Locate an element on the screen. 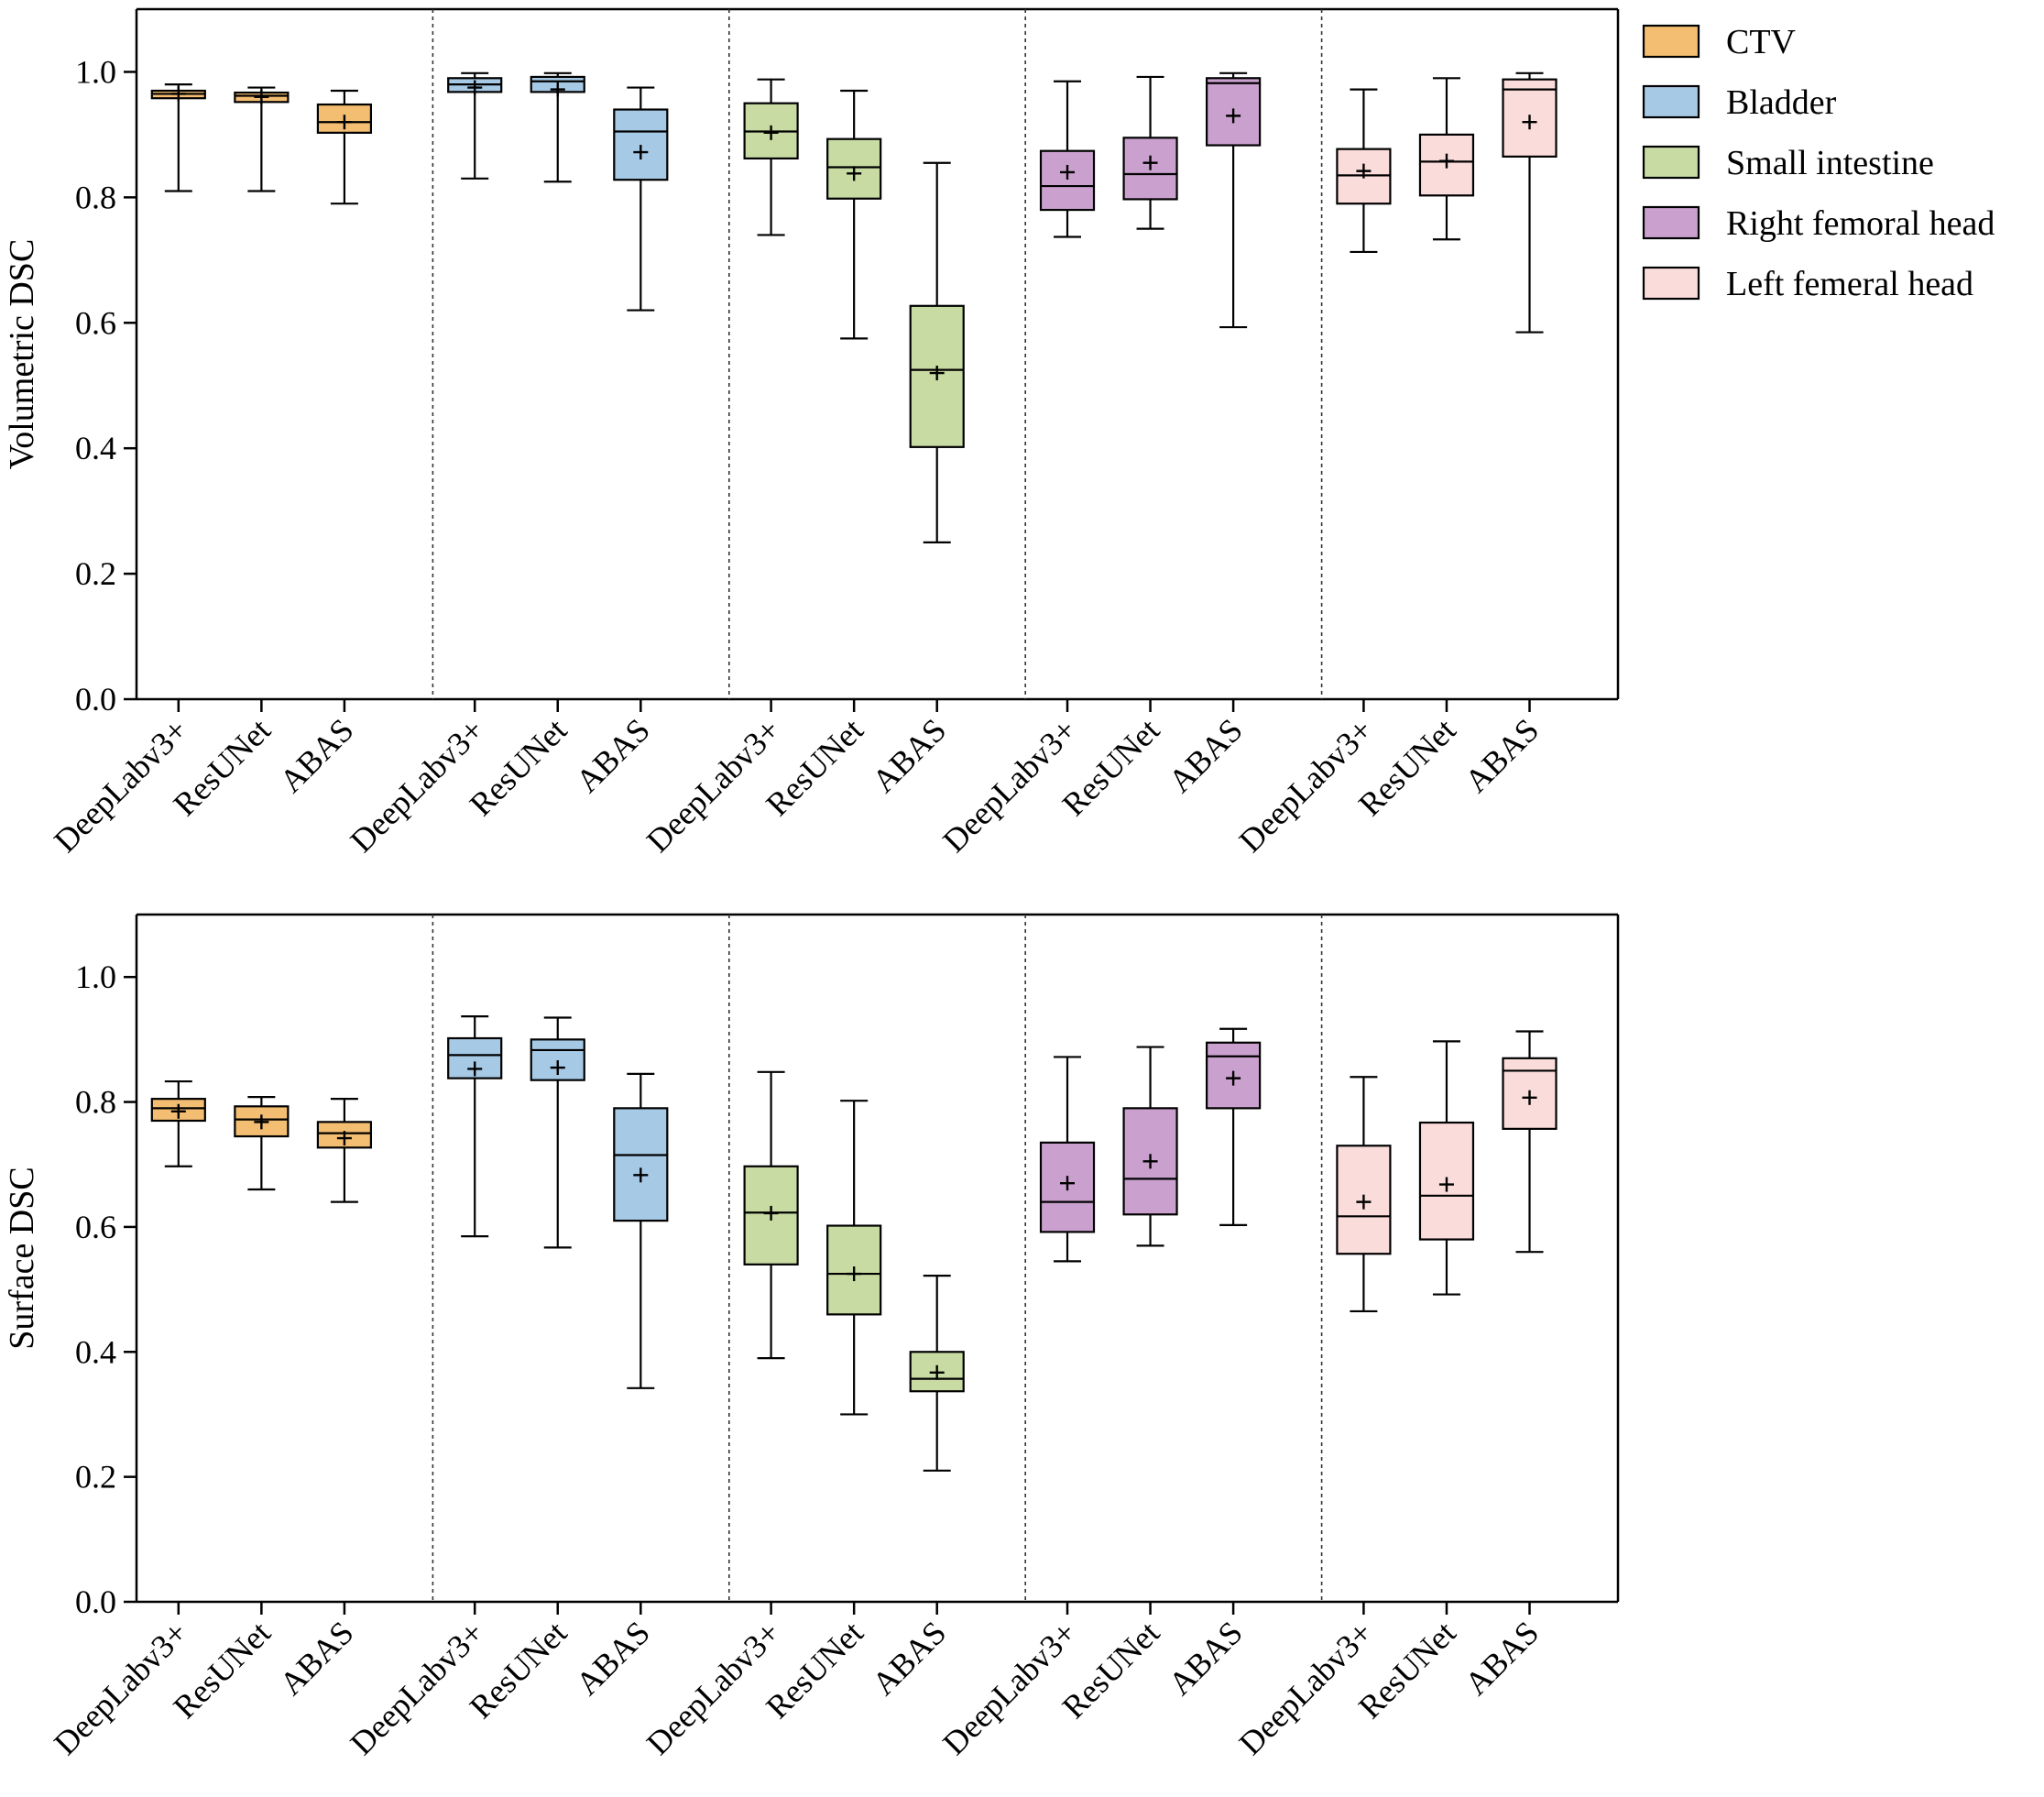  legend-label: Right femoral head is located at coordinates (1861, 223).